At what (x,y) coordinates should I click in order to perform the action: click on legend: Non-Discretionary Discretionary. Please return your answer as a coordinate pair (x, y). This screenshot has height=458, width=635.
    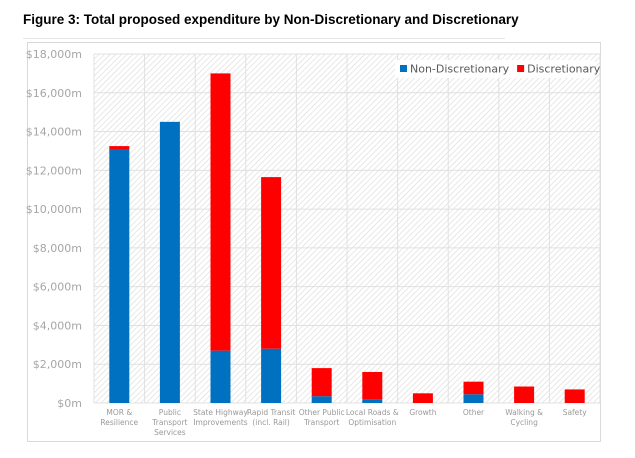
    Looking at the image, I should click on (498, 69).